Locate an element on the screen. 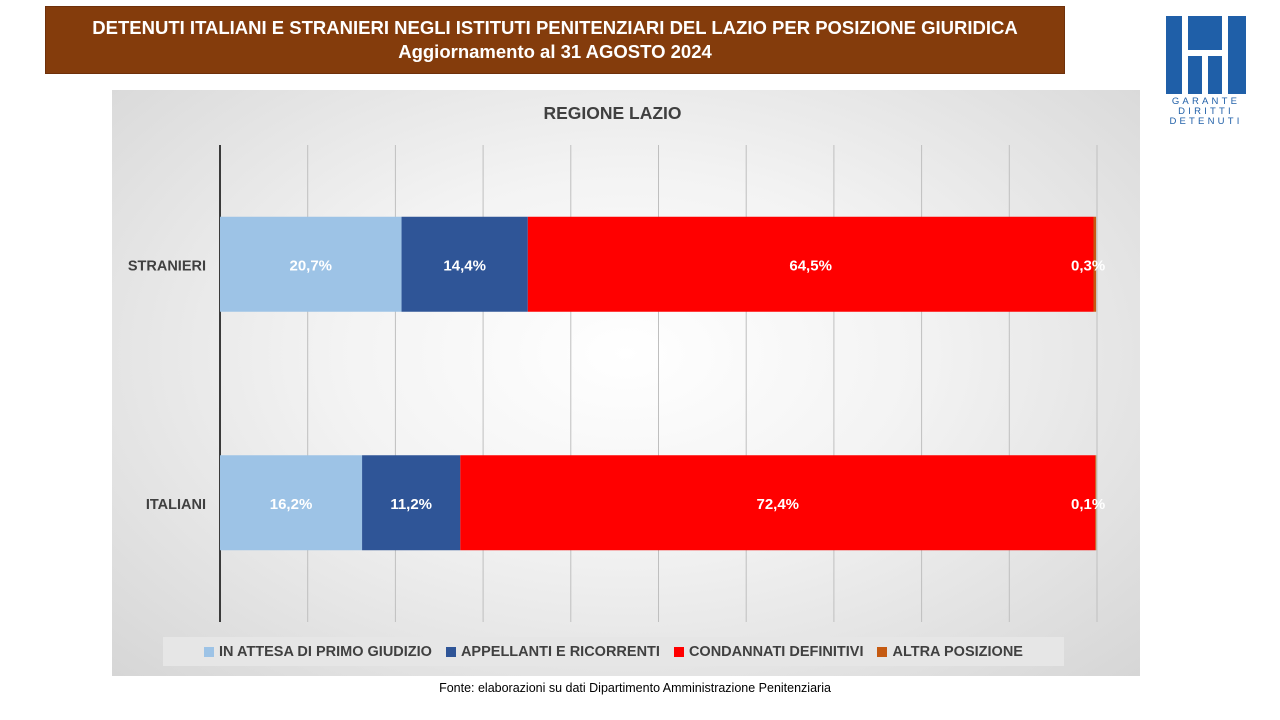 This screenshot has height=720, width=1280. data-label: 11,2% is located at coordinates (411, 504).